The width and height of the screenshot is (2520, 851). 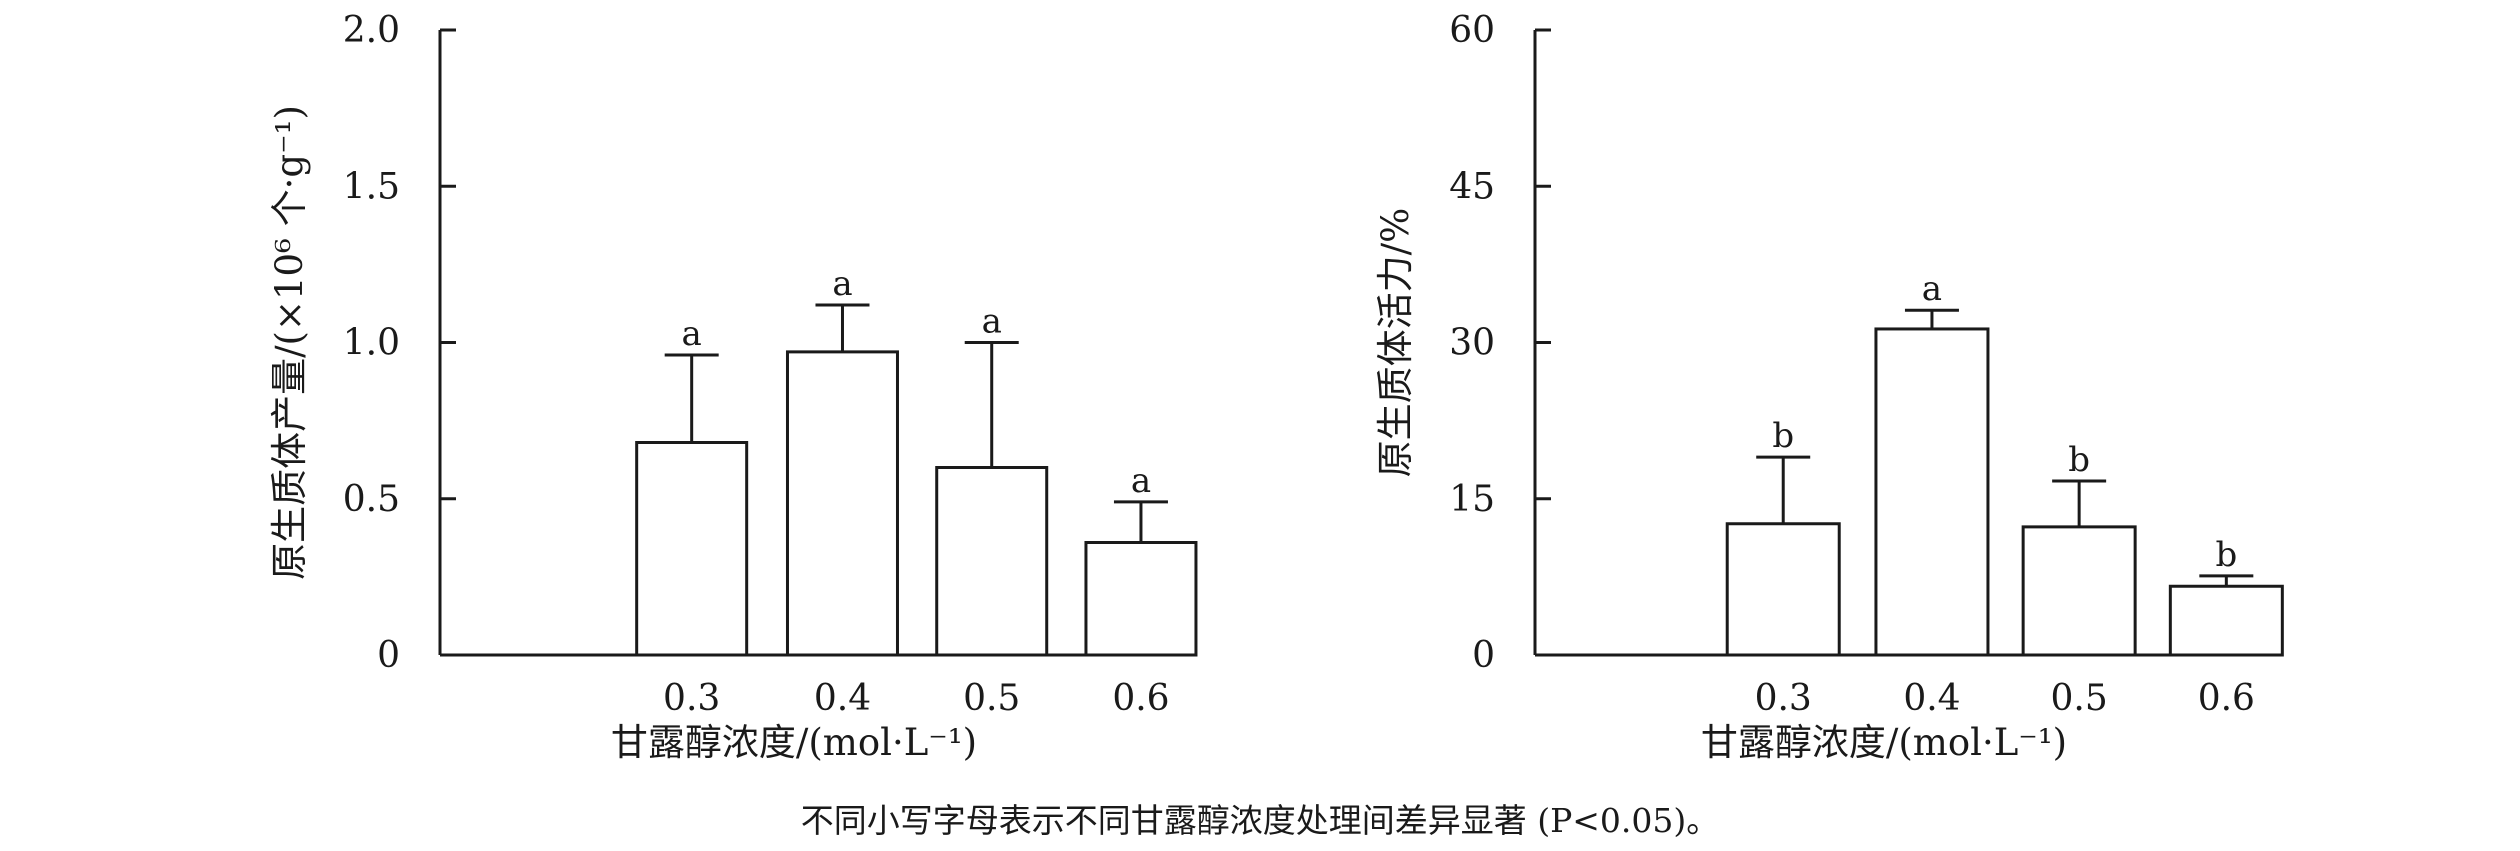 I want to click on y-axis-title: 原生质体产量/(×10⁶ 个·g⁻¹), so click(x=289, y=342).